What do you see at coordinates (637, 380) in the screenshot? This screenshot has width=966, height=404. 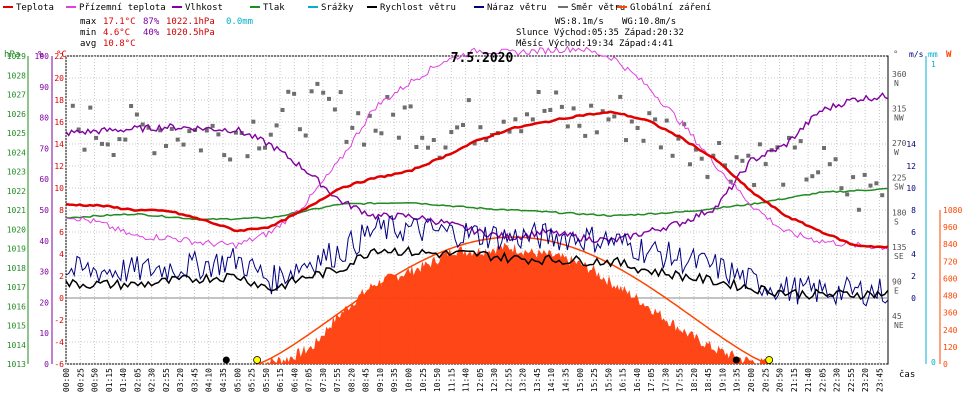 I see `time-tick-label: 16:40` at bounding box center [637, 380].